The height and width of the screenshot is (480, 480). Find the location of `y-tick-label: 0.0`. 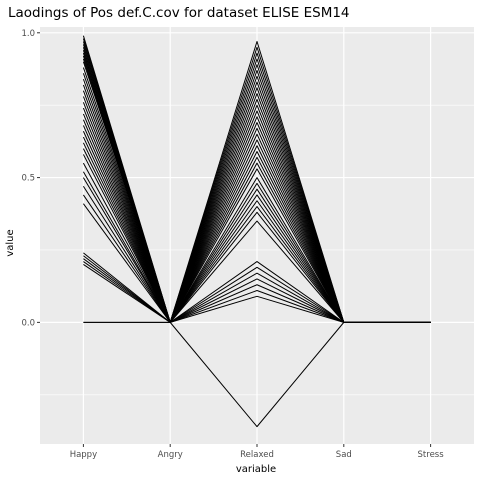

y-tick-label: 0.0 is located at coordinates (28, 323).